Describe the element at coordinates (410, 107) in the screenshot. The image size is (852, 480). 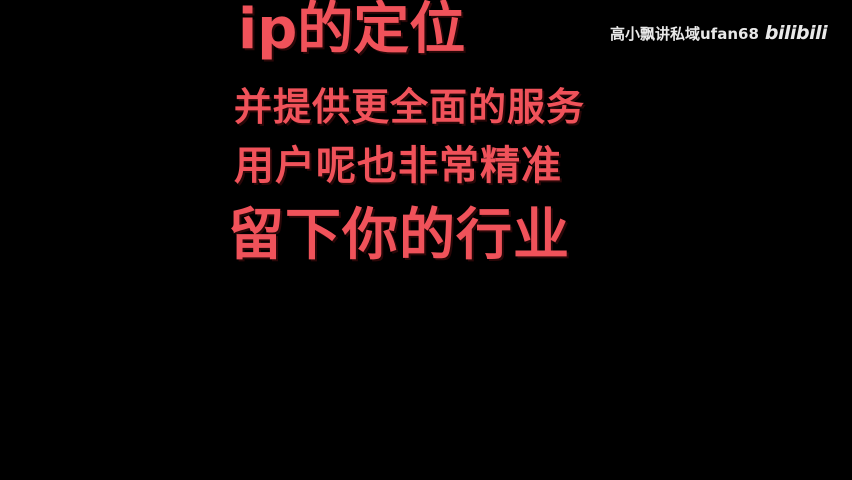
I see `caption-line-2: 并提供更全面的服务` at that location.